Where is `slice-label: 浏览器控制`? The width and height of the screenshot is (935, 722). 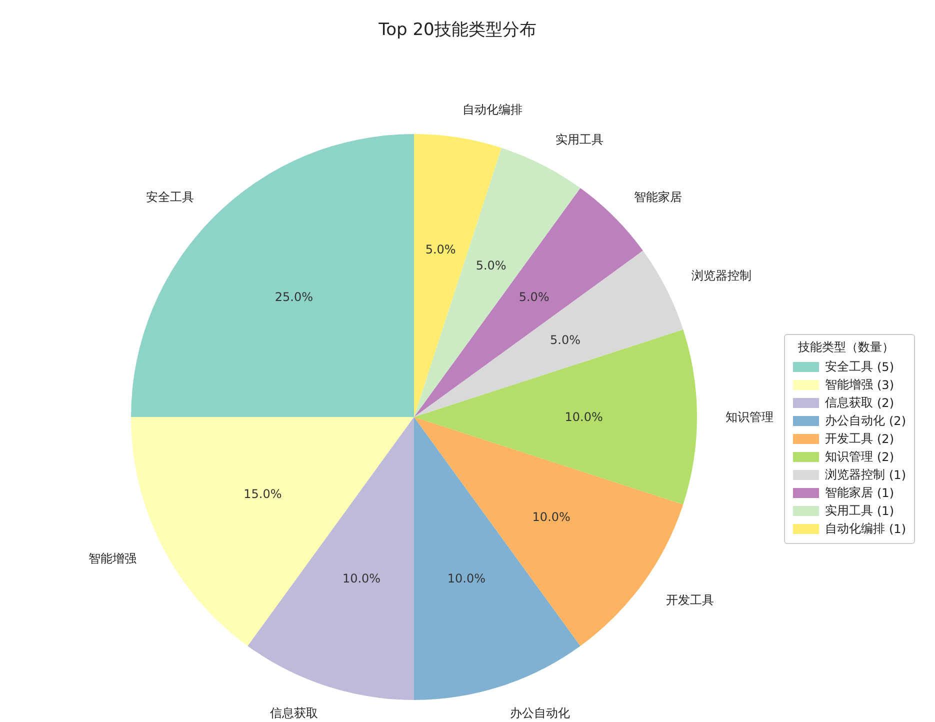
slice-label: 浏览器控制 is located at coordinates (721, 275).